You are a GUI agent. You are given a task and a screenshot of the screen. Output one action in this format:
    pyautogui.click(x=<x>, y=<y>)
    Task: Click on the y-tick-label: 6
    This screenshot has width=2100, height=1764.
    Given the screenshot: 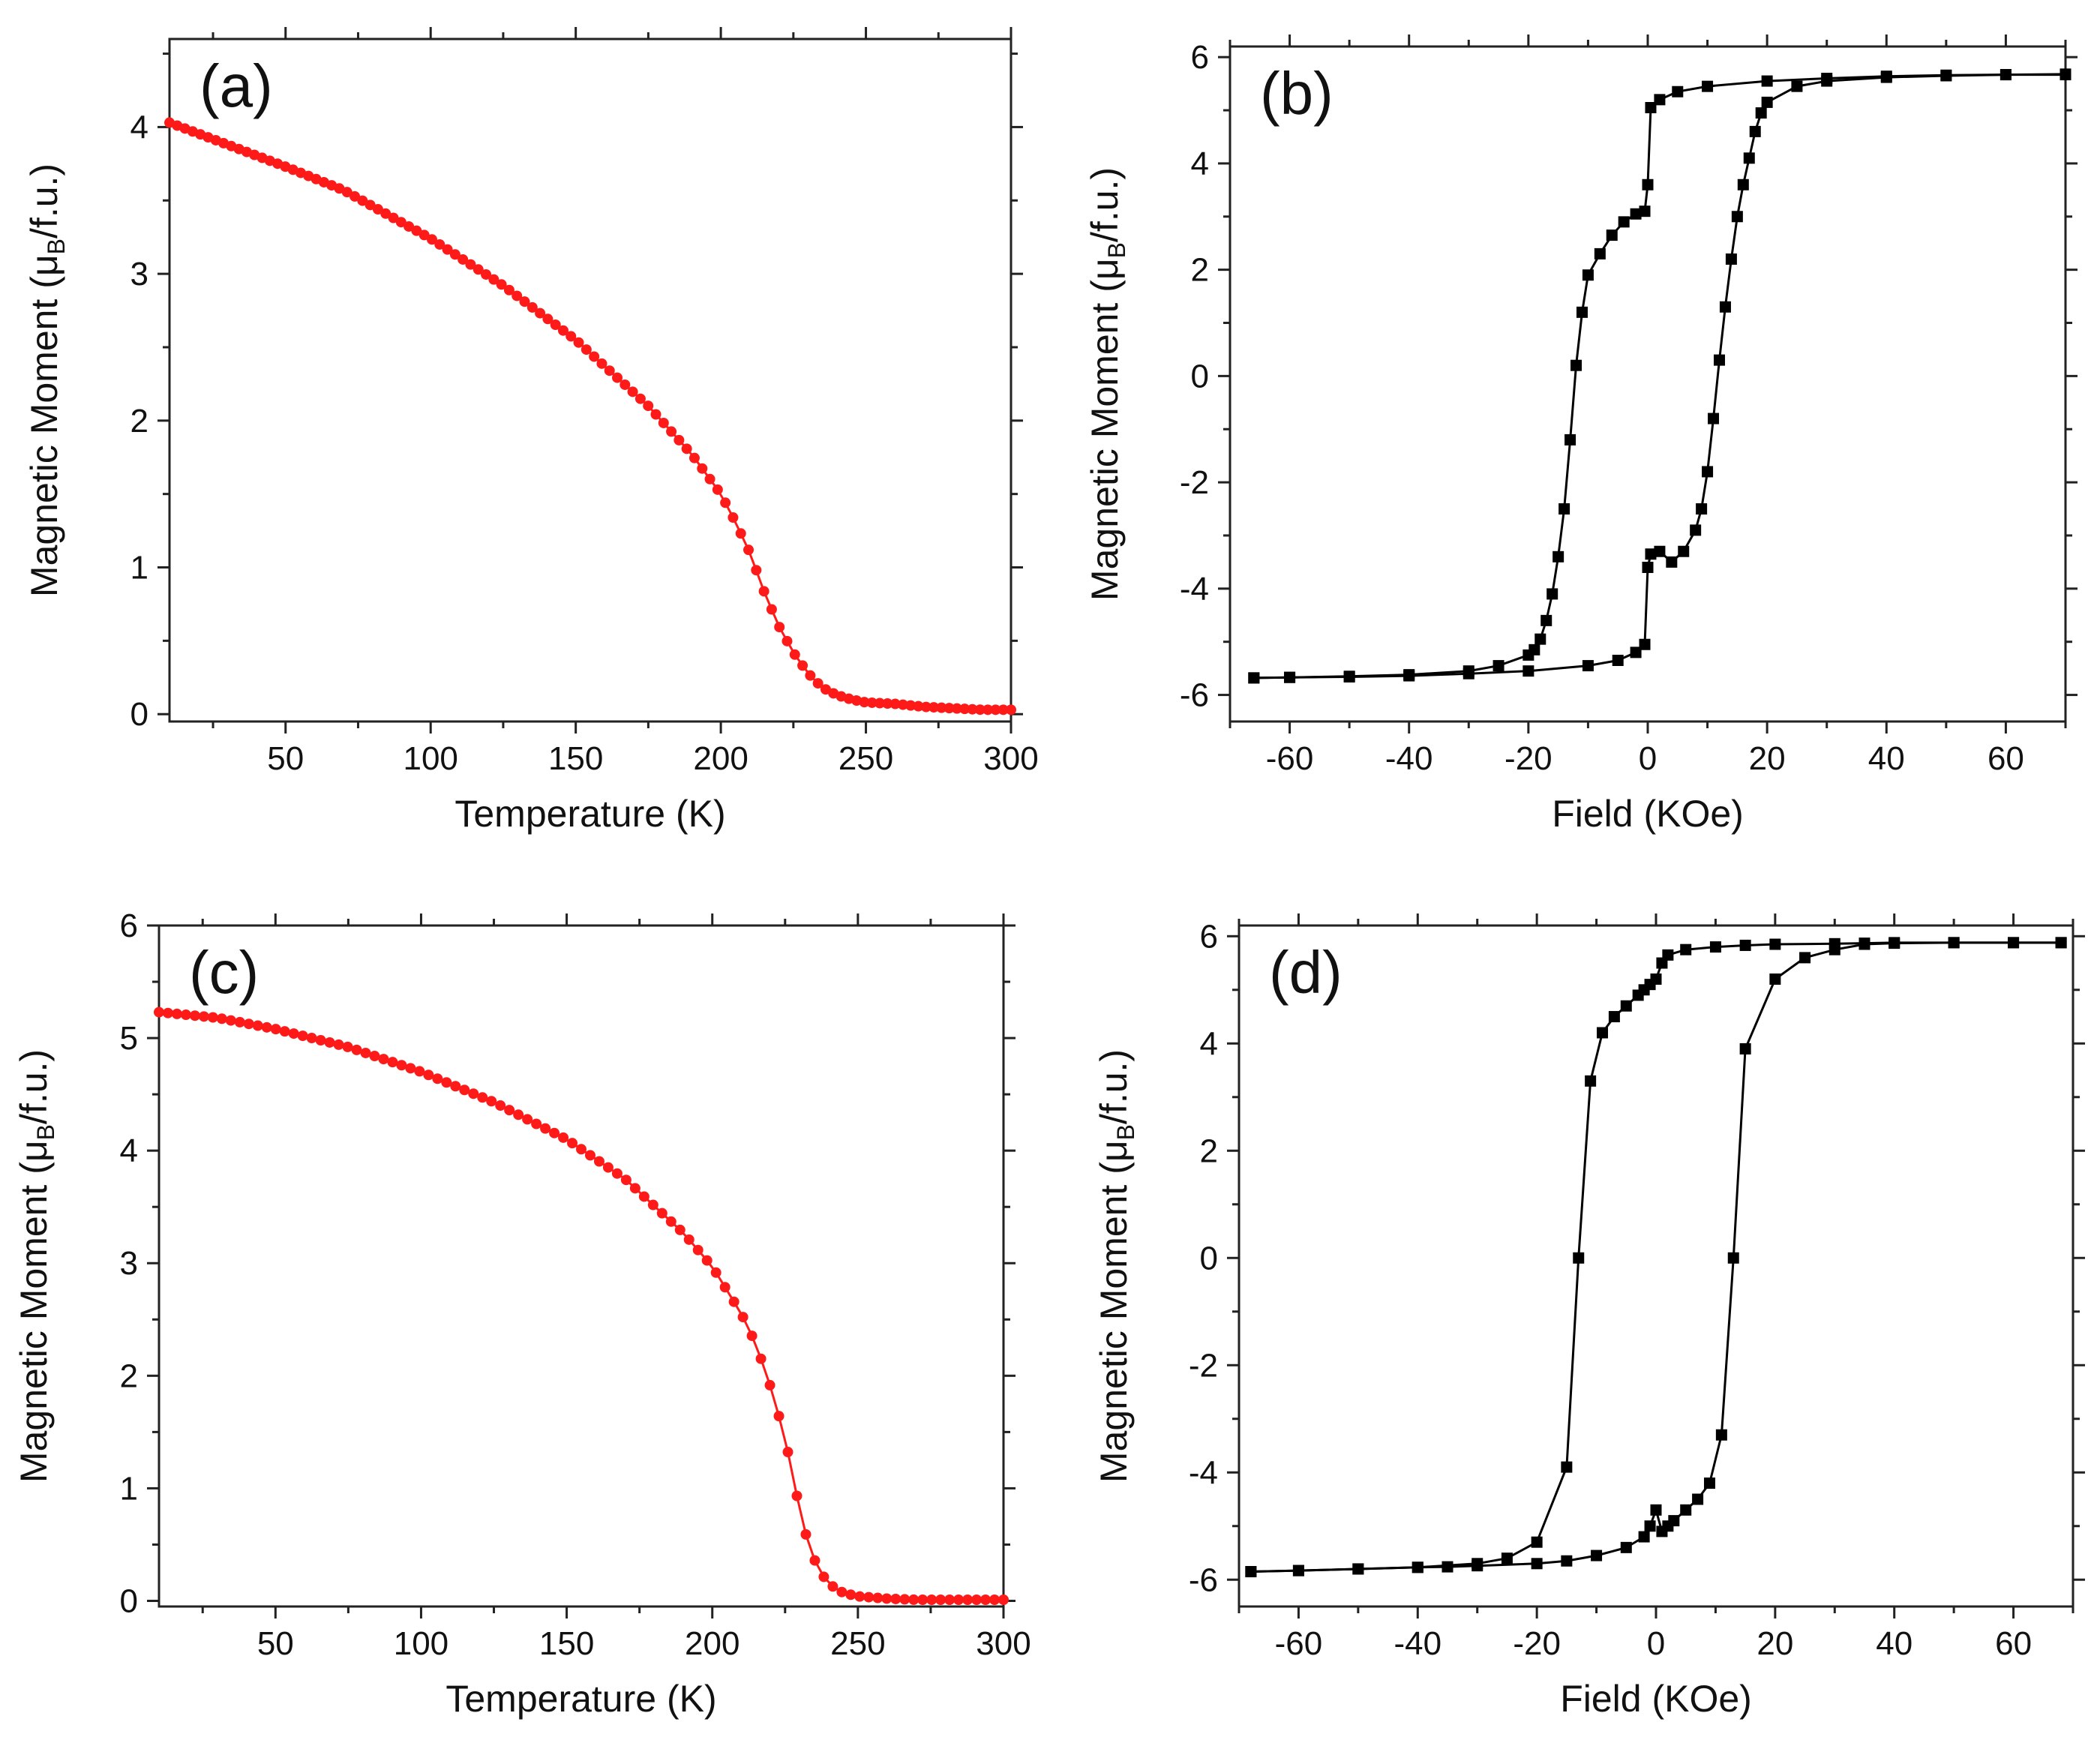 What is the action you would take?
    pyautogui.click(x=1209, y=936)
    